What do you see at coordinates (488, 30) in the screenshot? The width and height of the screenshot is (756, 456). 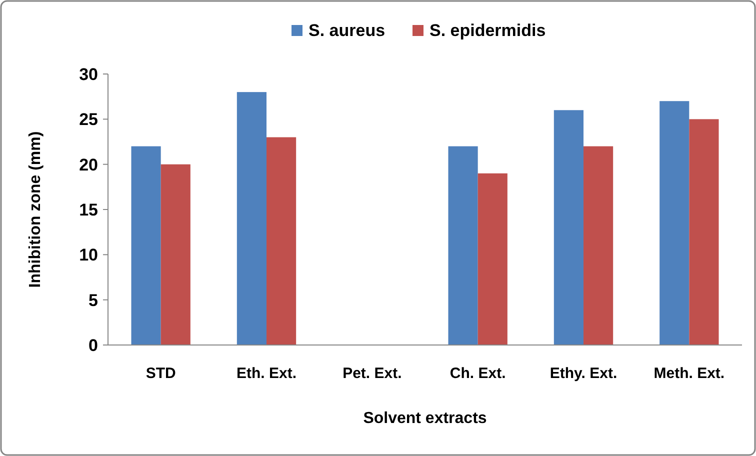 I see `legend-label: S. epidermidis` at bounding box center [488, 30].